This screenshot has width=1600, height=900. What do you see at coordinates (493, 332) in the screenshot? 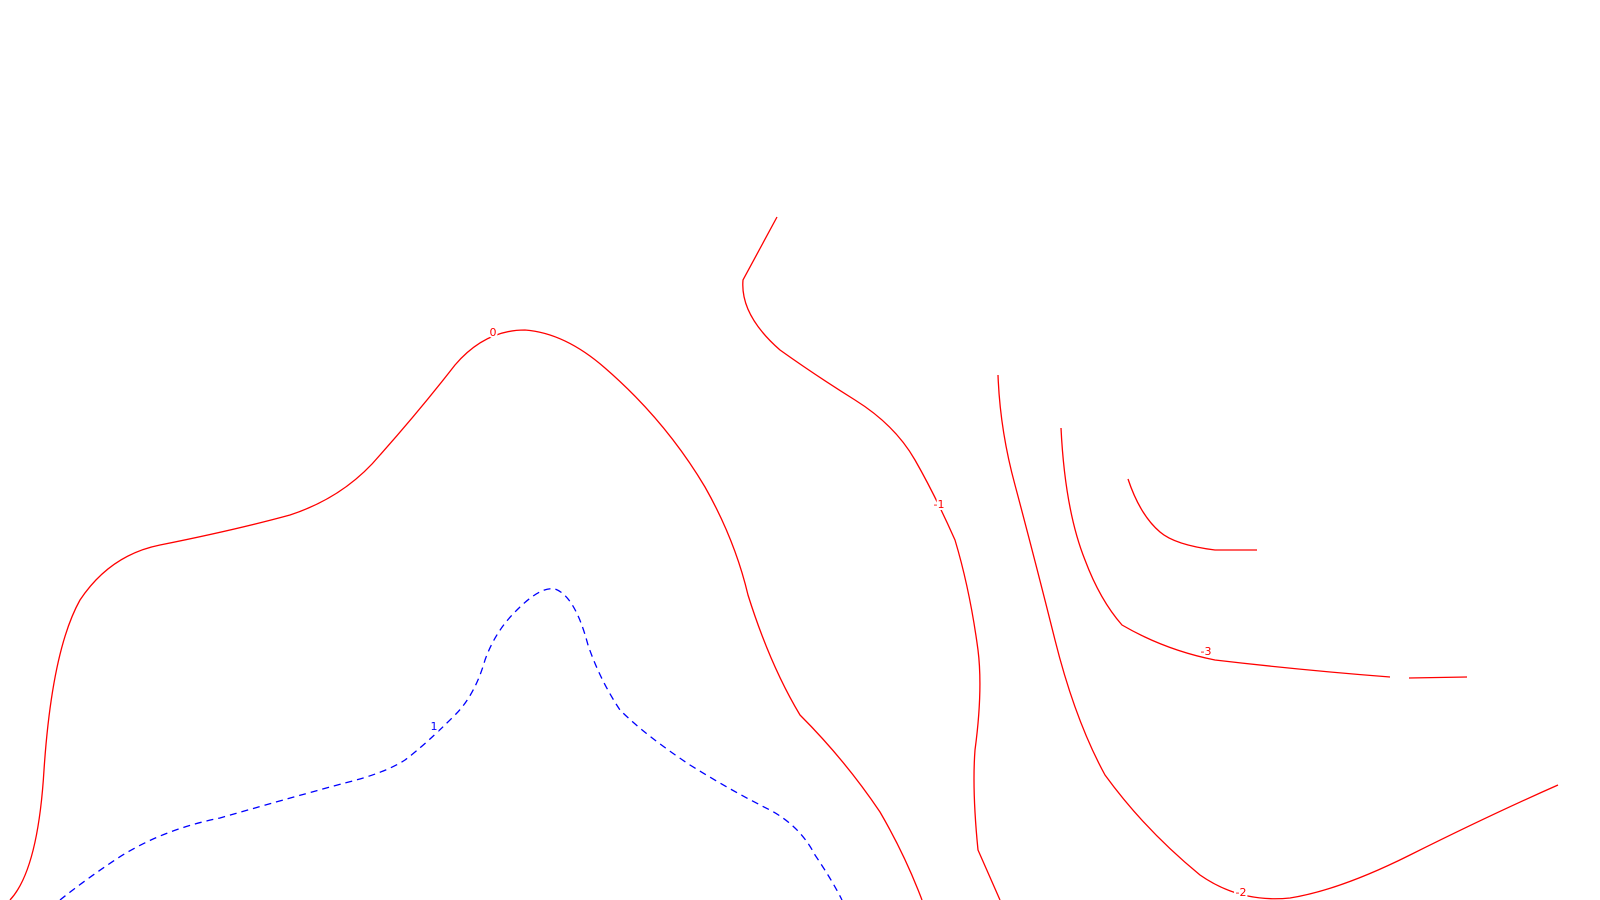
I see `contour-label-0: 0` at bounding box center [493, 332].